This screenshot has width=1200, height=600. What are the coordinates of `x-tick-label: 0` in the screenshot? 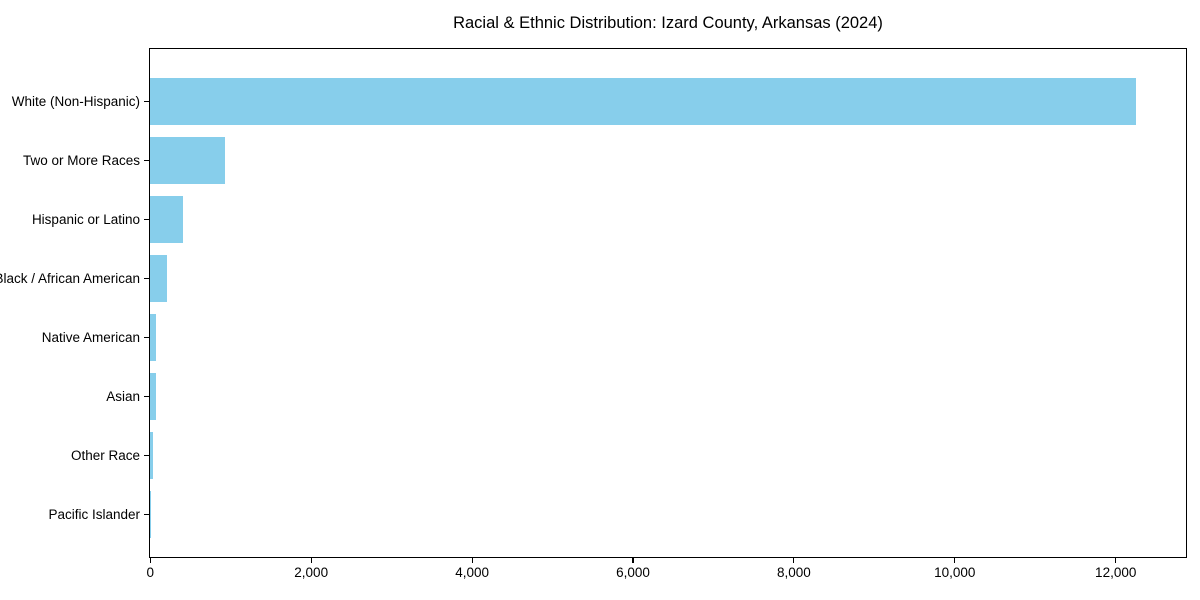 It's located at (150, 572).